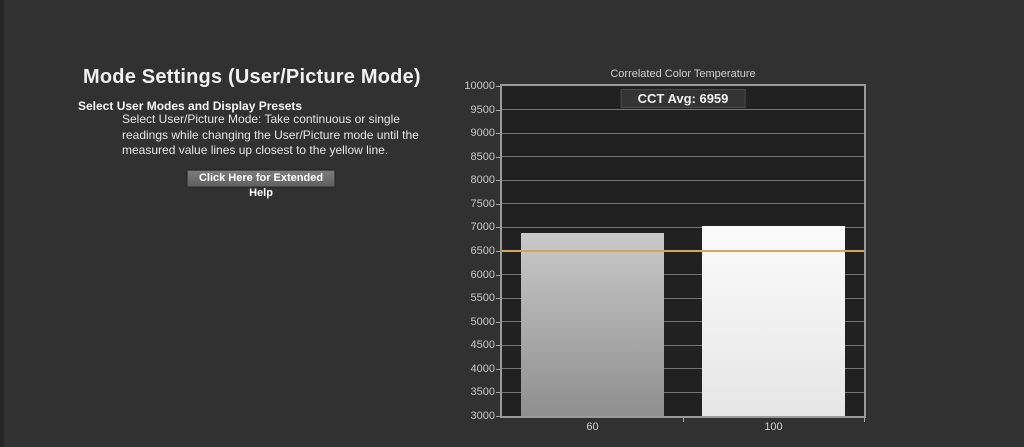  What do you see at coordinates (479, 86) in the screenshot?
I see `y-axis-label: 10000` at bounding box center [479, 86].